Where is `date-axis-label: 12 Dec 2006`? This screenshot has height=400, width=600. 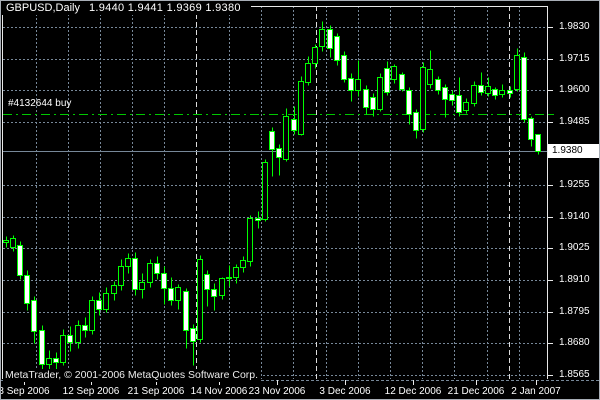 date-axis-label: 12 Dec 2006 is located at coordinates (413, 391).